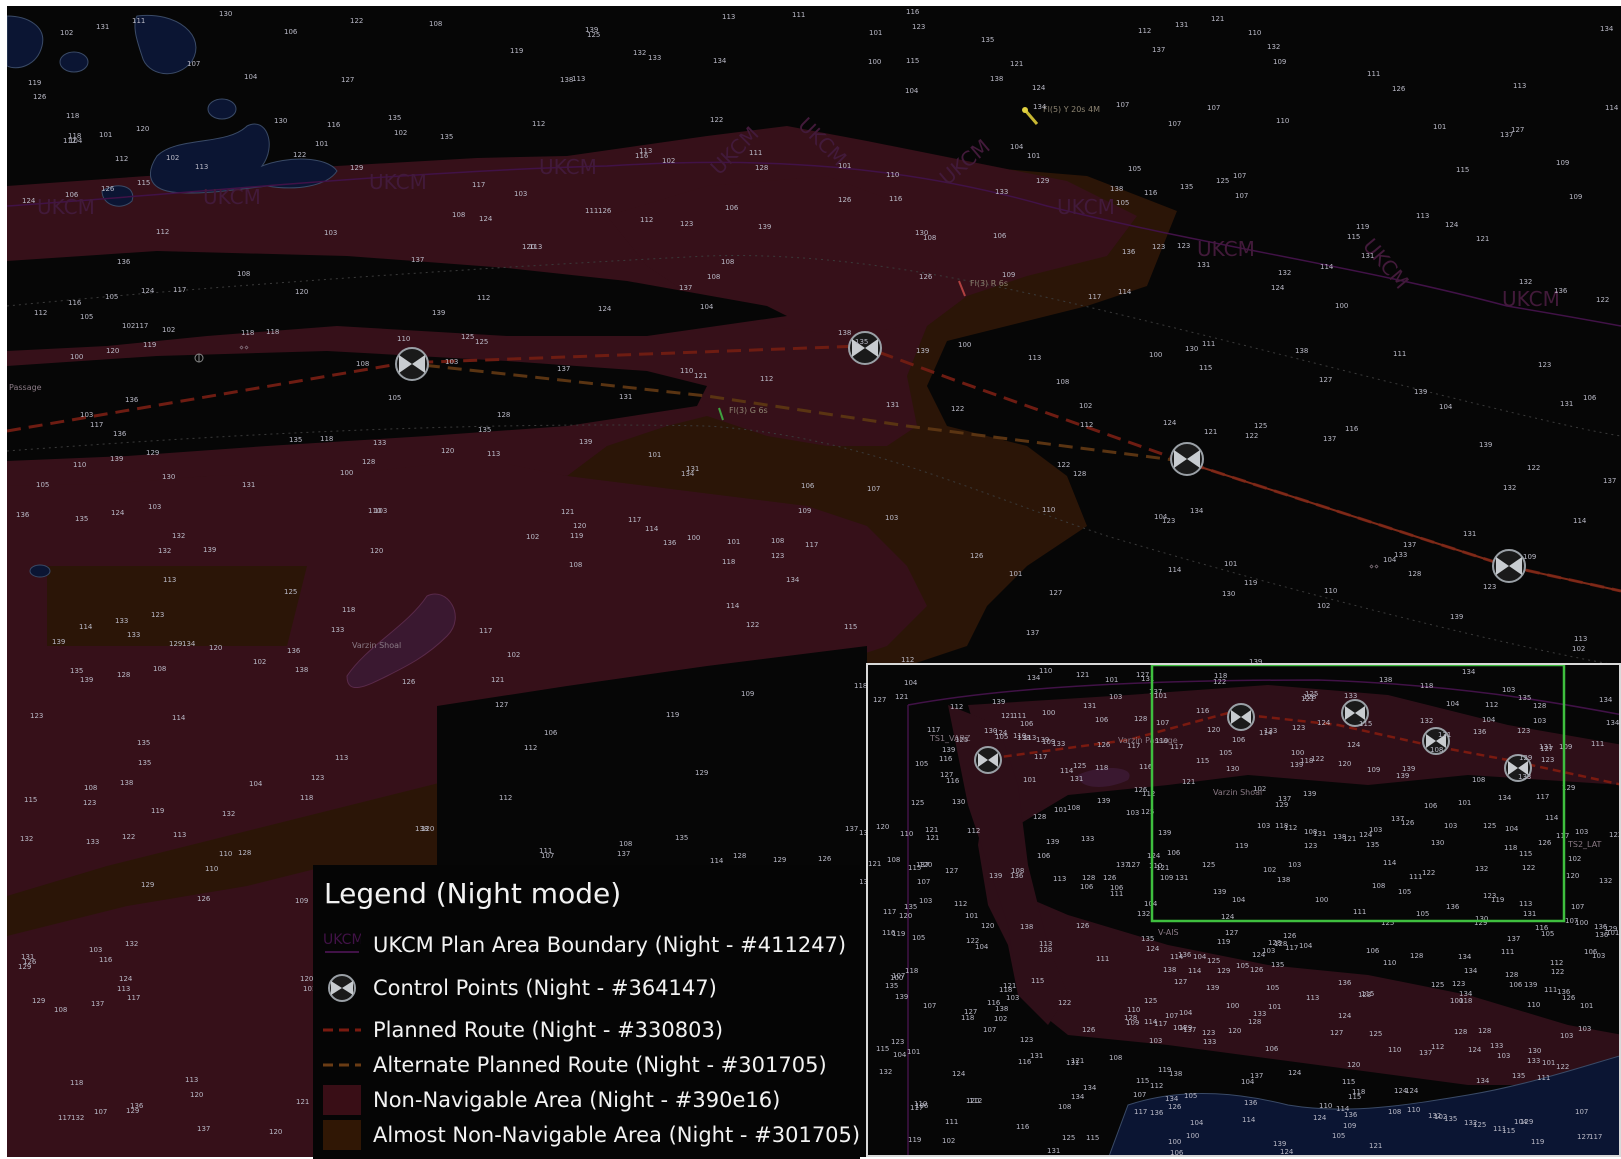 This screenshot has width=1621, height=1159. Describe the element at coordinates (1519, 86) in the screenshot. I see `depth-sounding: 113` at that location.